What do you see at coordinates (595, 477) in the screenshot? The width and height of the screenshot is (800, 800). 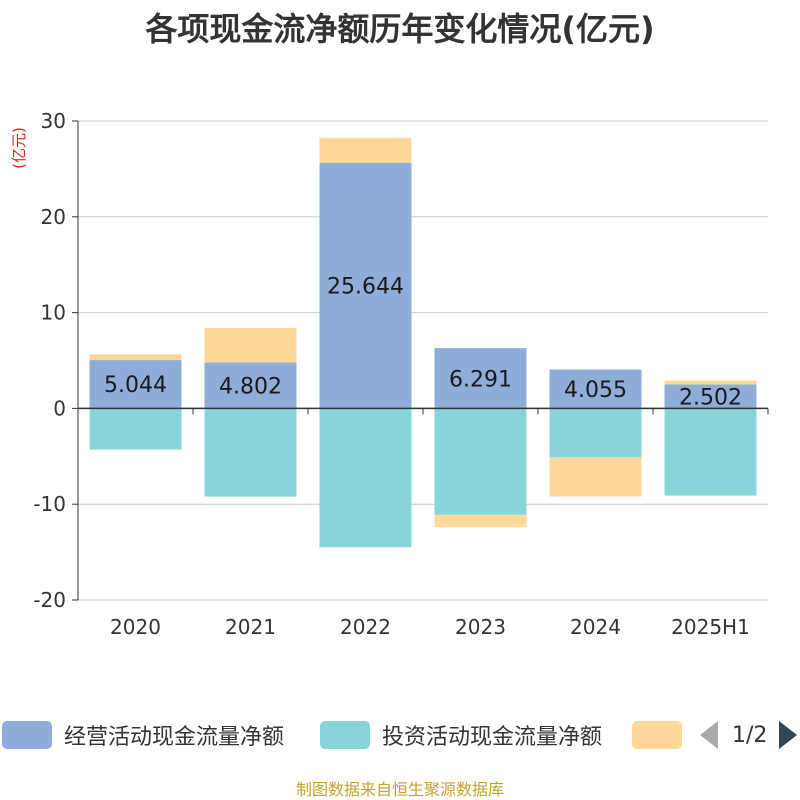 I see `bar-series-2-2024` at bounding box center [595, 477].